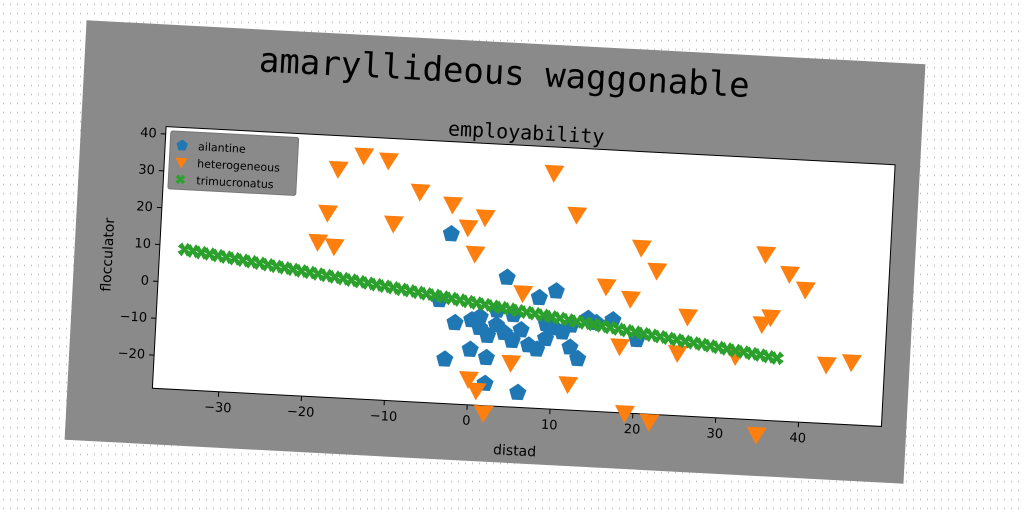 Image resolution: width=1024 pixels, height=512 pixels. I want to click on y-tick-label: 0, so click(144, 280).